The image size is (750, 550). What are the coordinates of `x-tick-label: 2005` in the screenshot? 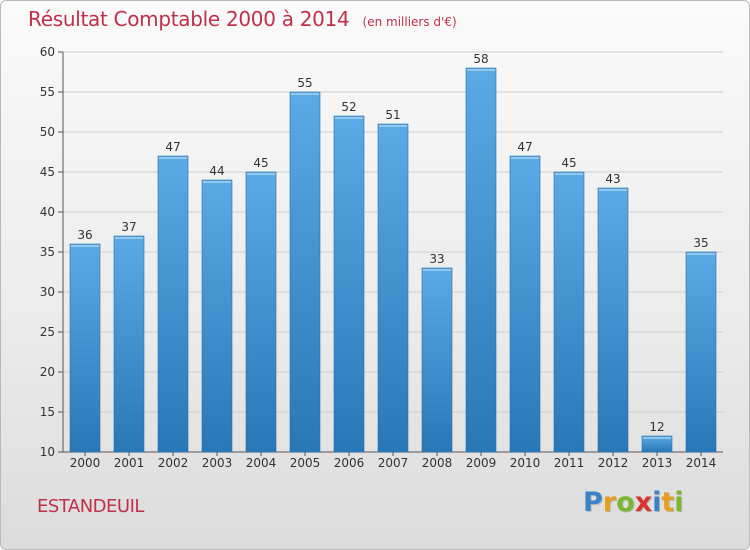 It's located at (305, 463).